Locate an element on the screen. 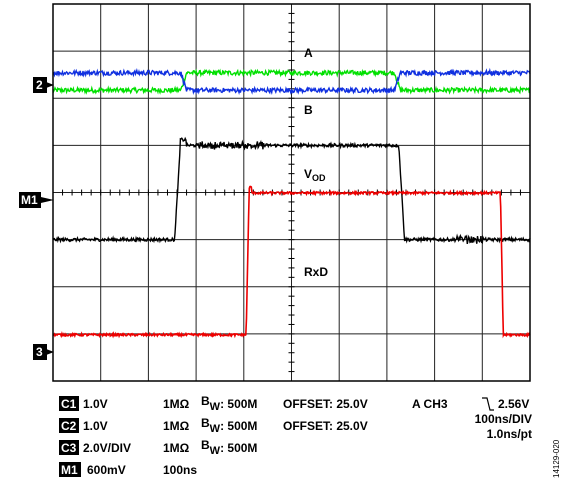 Image resolution: width=569 pixels, height=485 pixels. channel-2-marker: 2 is located at coordinates (43, 85).